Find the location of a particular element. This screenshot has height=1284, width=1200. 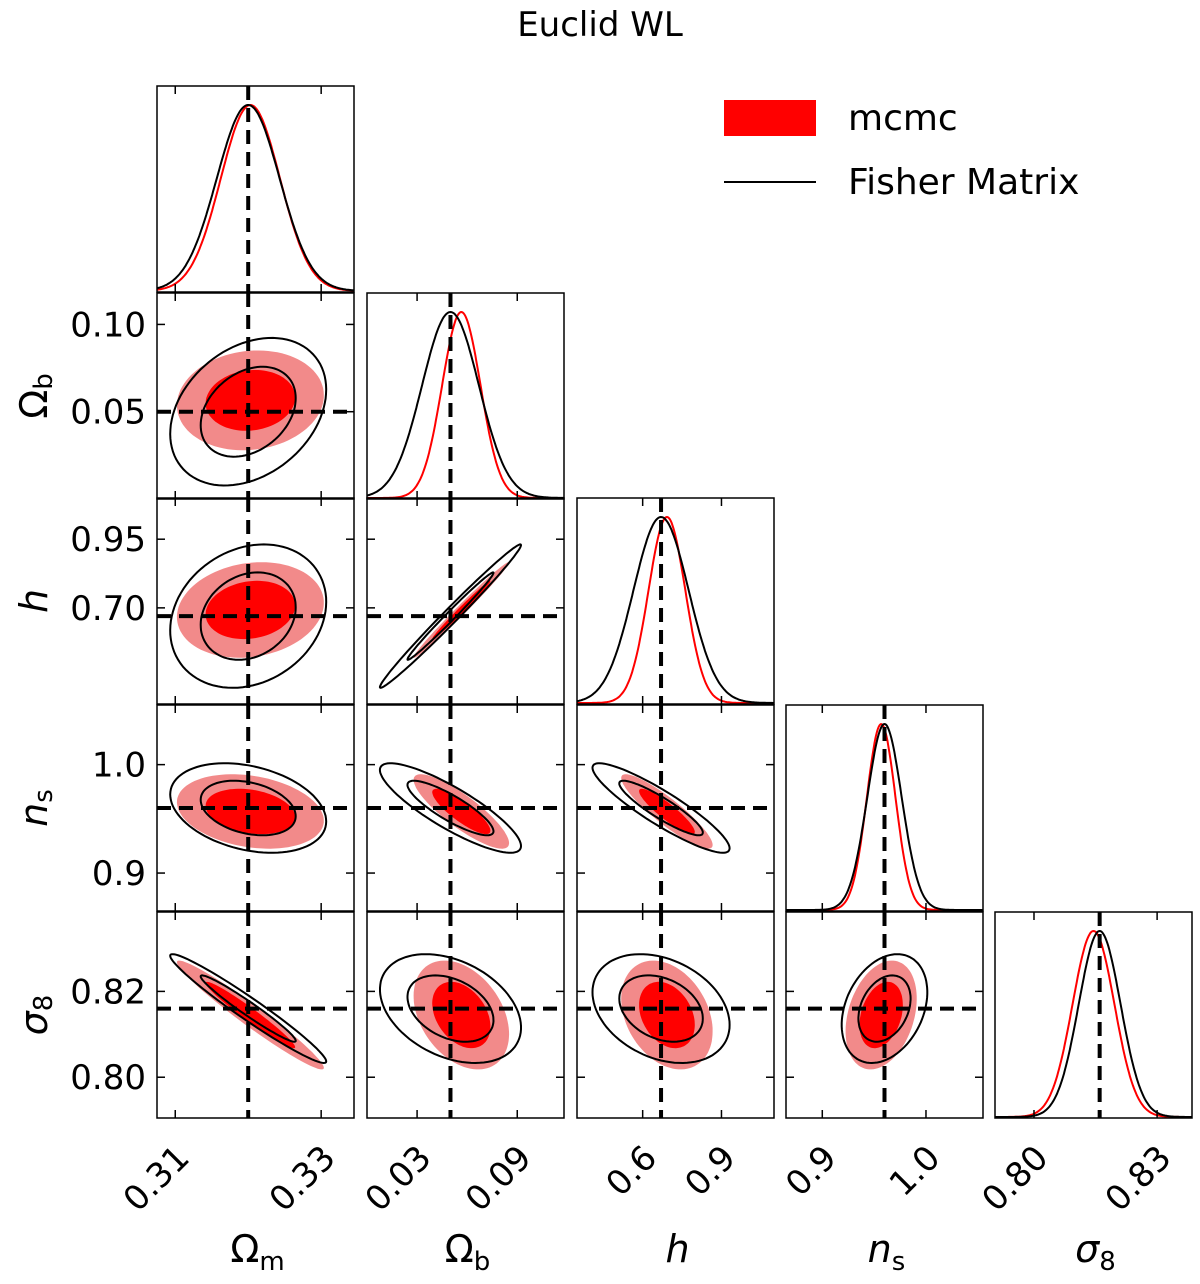

legend-swatch-mcmc is located at coordinates (770, 118).